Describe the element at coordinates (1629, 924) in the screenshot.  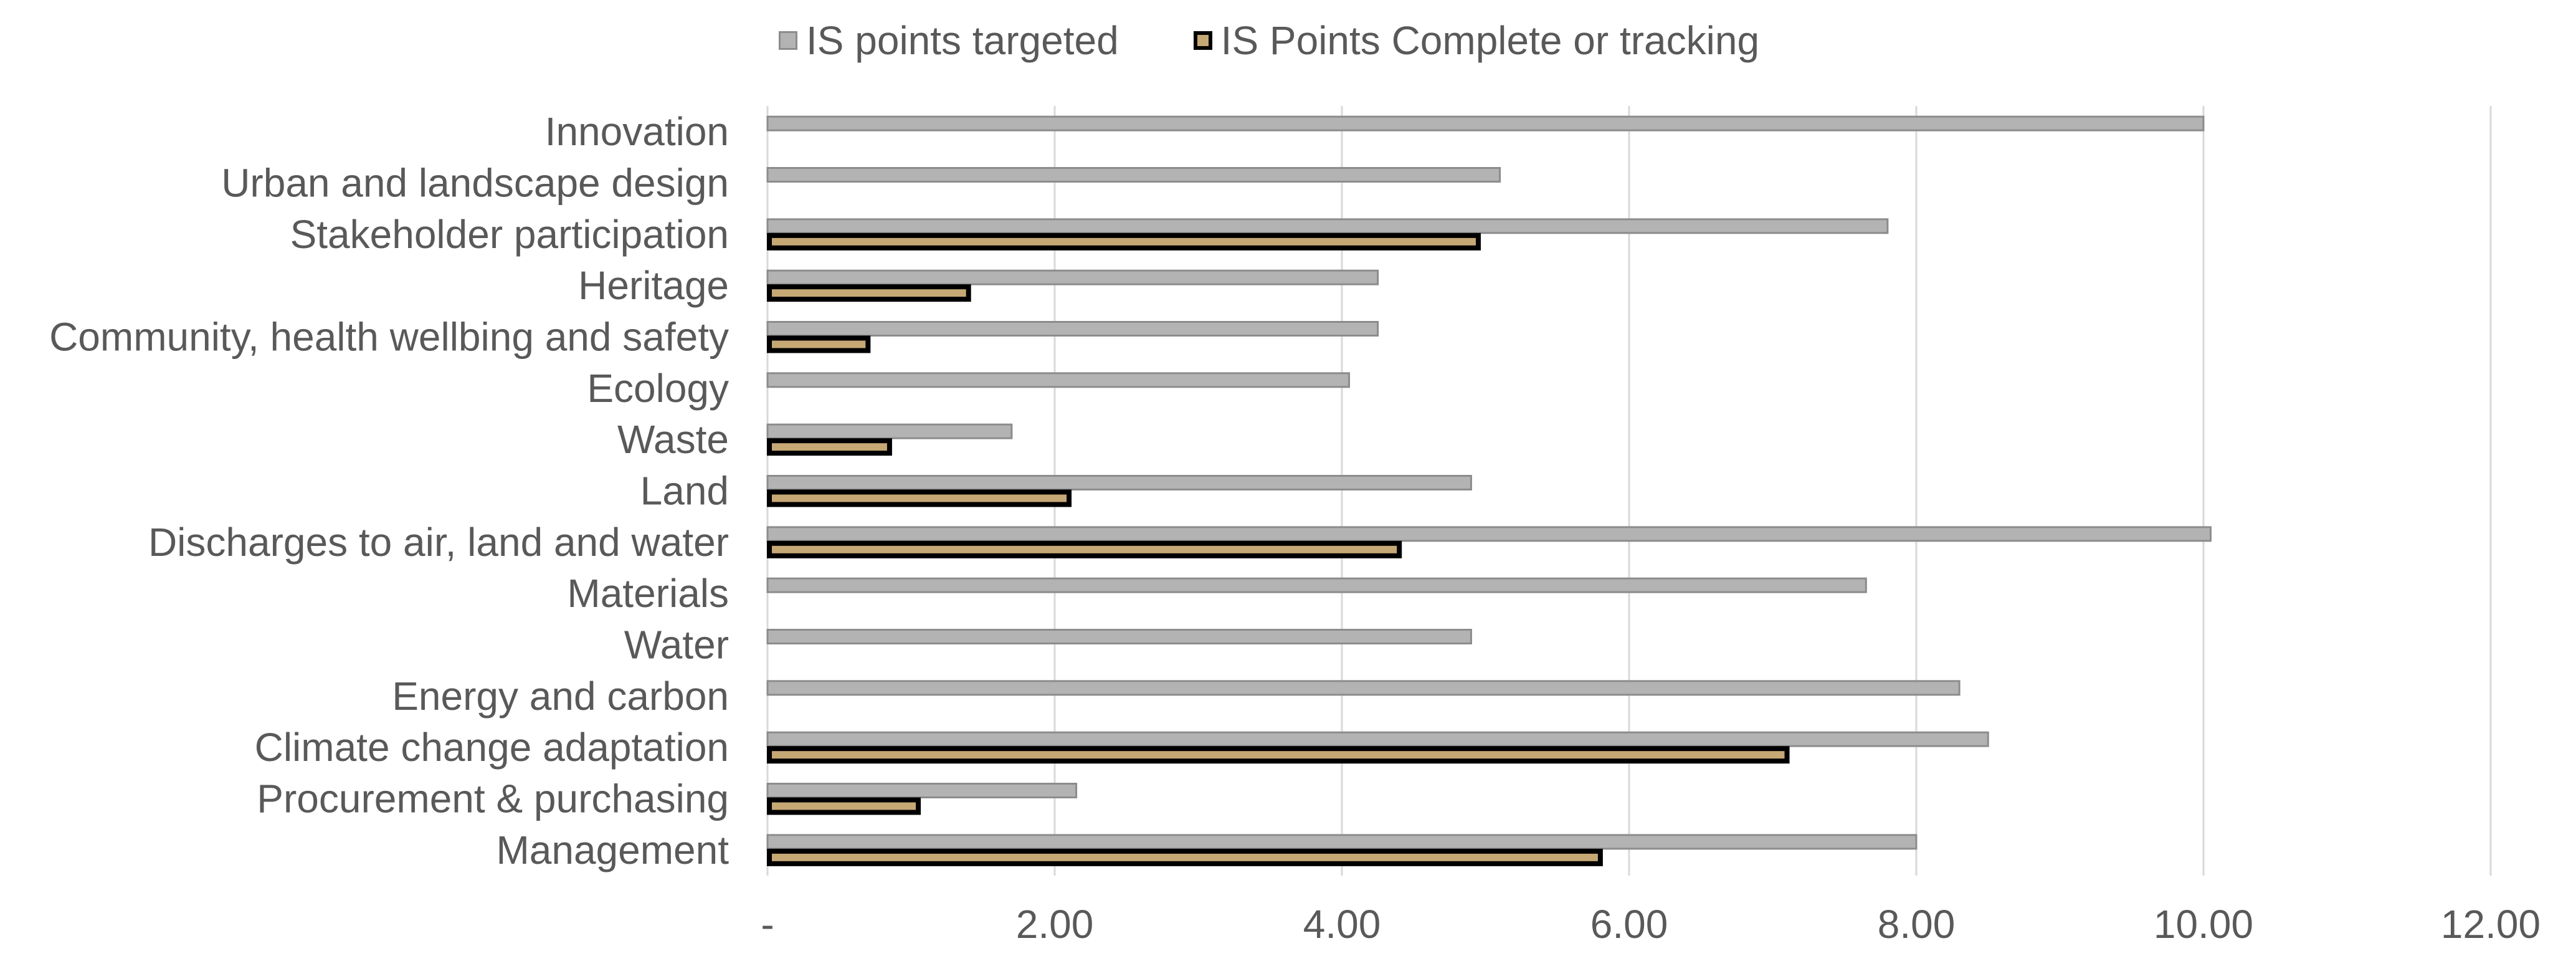
I see `x-tick-label: 6.00` at that location.